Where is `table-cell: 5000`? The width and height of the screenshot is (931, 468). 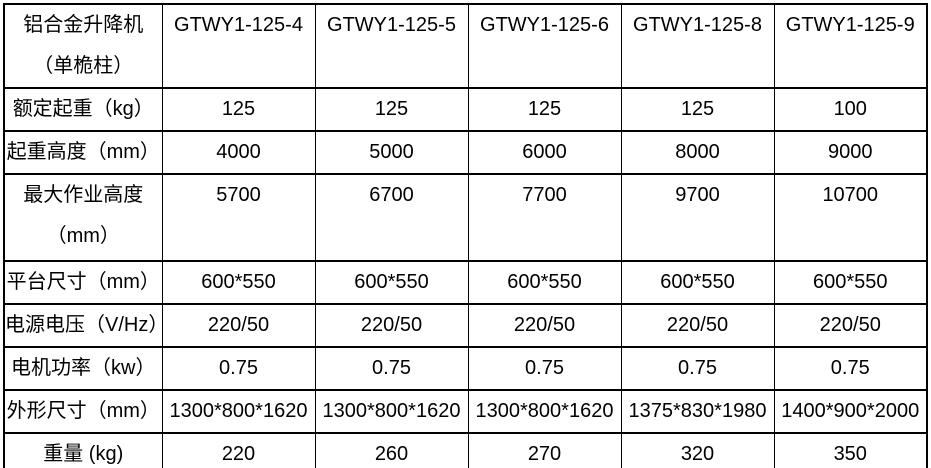 table-cell: 5000 is located at coordinates (391, 152).